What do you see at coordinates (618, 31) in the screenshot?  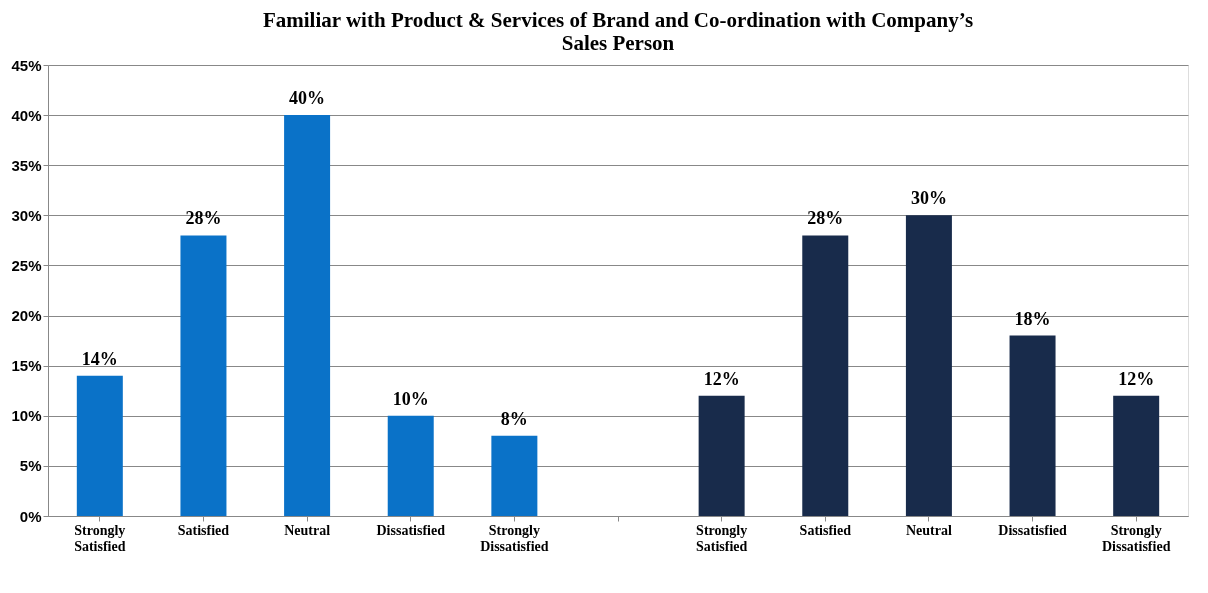 I see `chart-title: Familiar with Product & Services of Brand and Co-ordination with Company’s Sales Person` at bounding box center [618, 31].